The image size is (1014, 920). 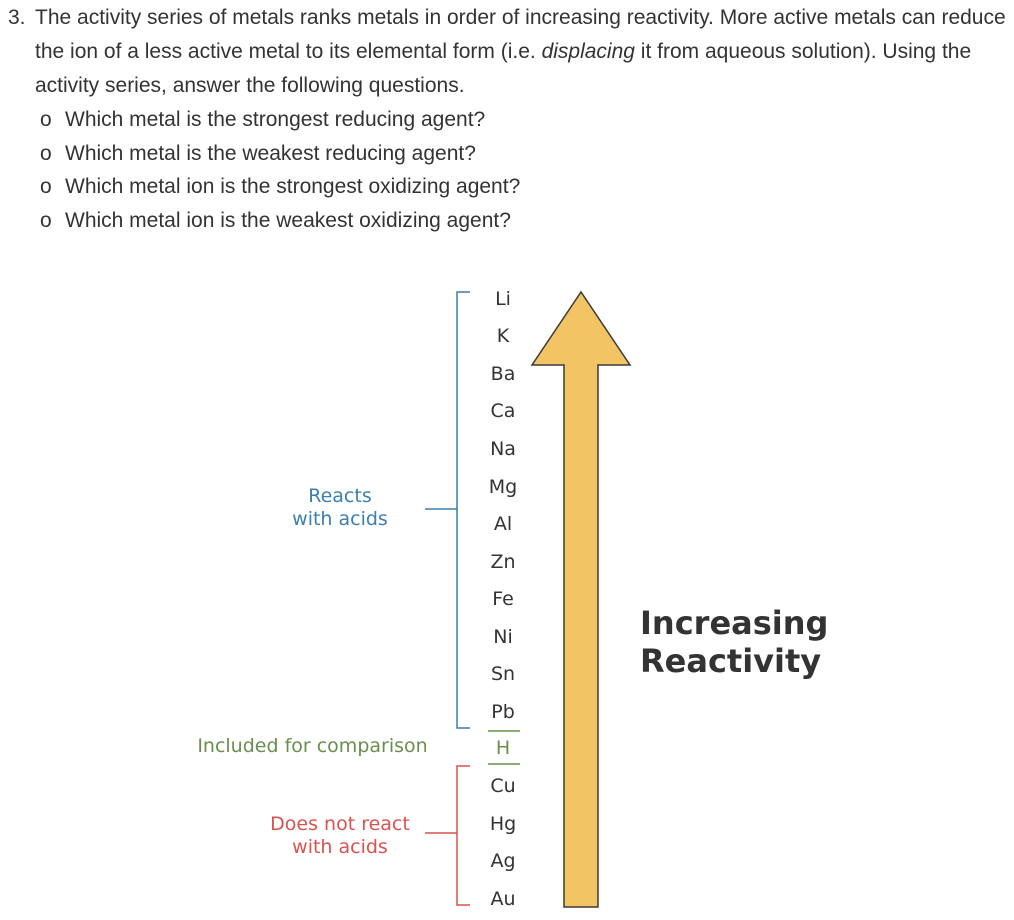 What do you see at coordinates (503, 824) in the screenshot?
I see `metal-hg: Hg` at bounding box center [503, 824].